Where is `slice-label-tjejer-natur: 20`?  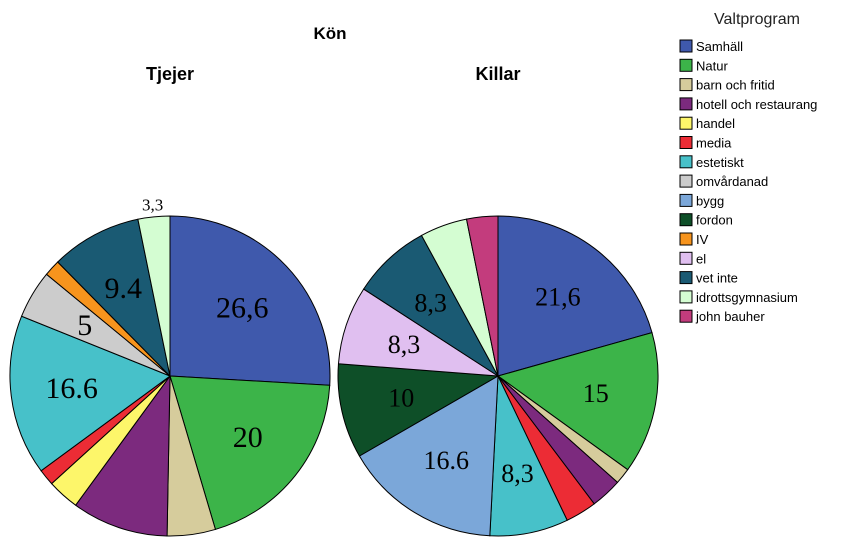 slice-label-tjejer-natur: 20 is located at coordinates (248, 437).